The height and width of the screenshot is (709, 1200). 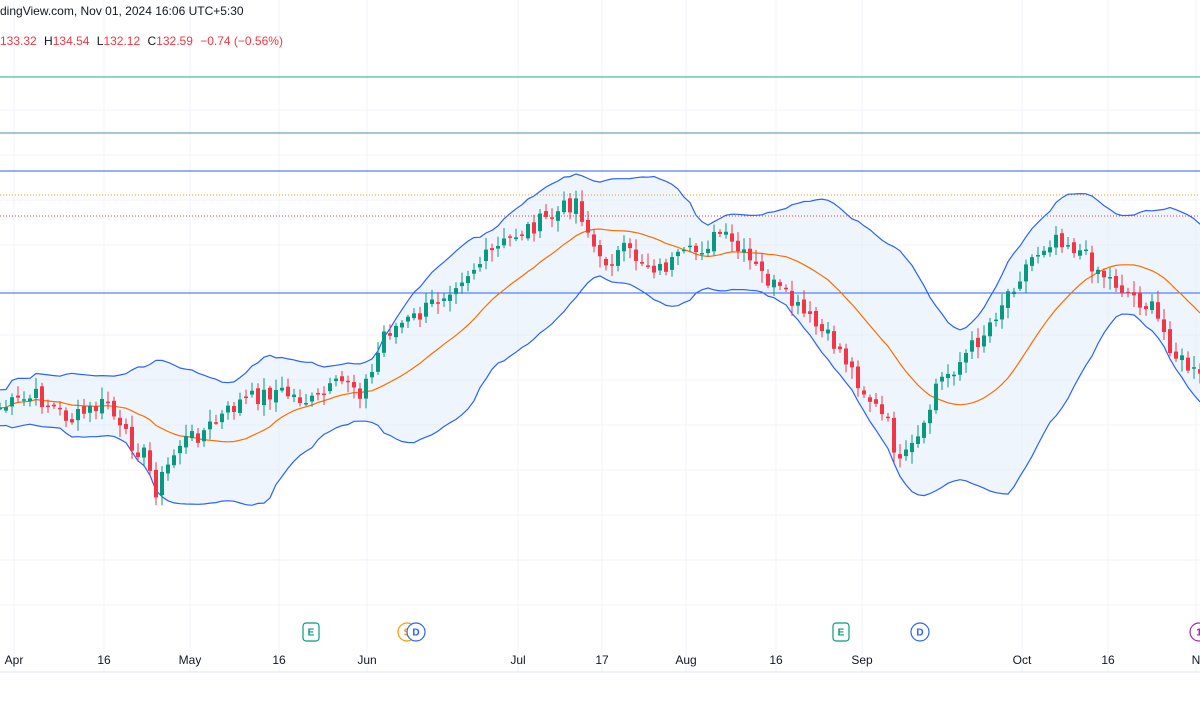 I want to click on x-tick-label: N, so click(x=1196, y=660).